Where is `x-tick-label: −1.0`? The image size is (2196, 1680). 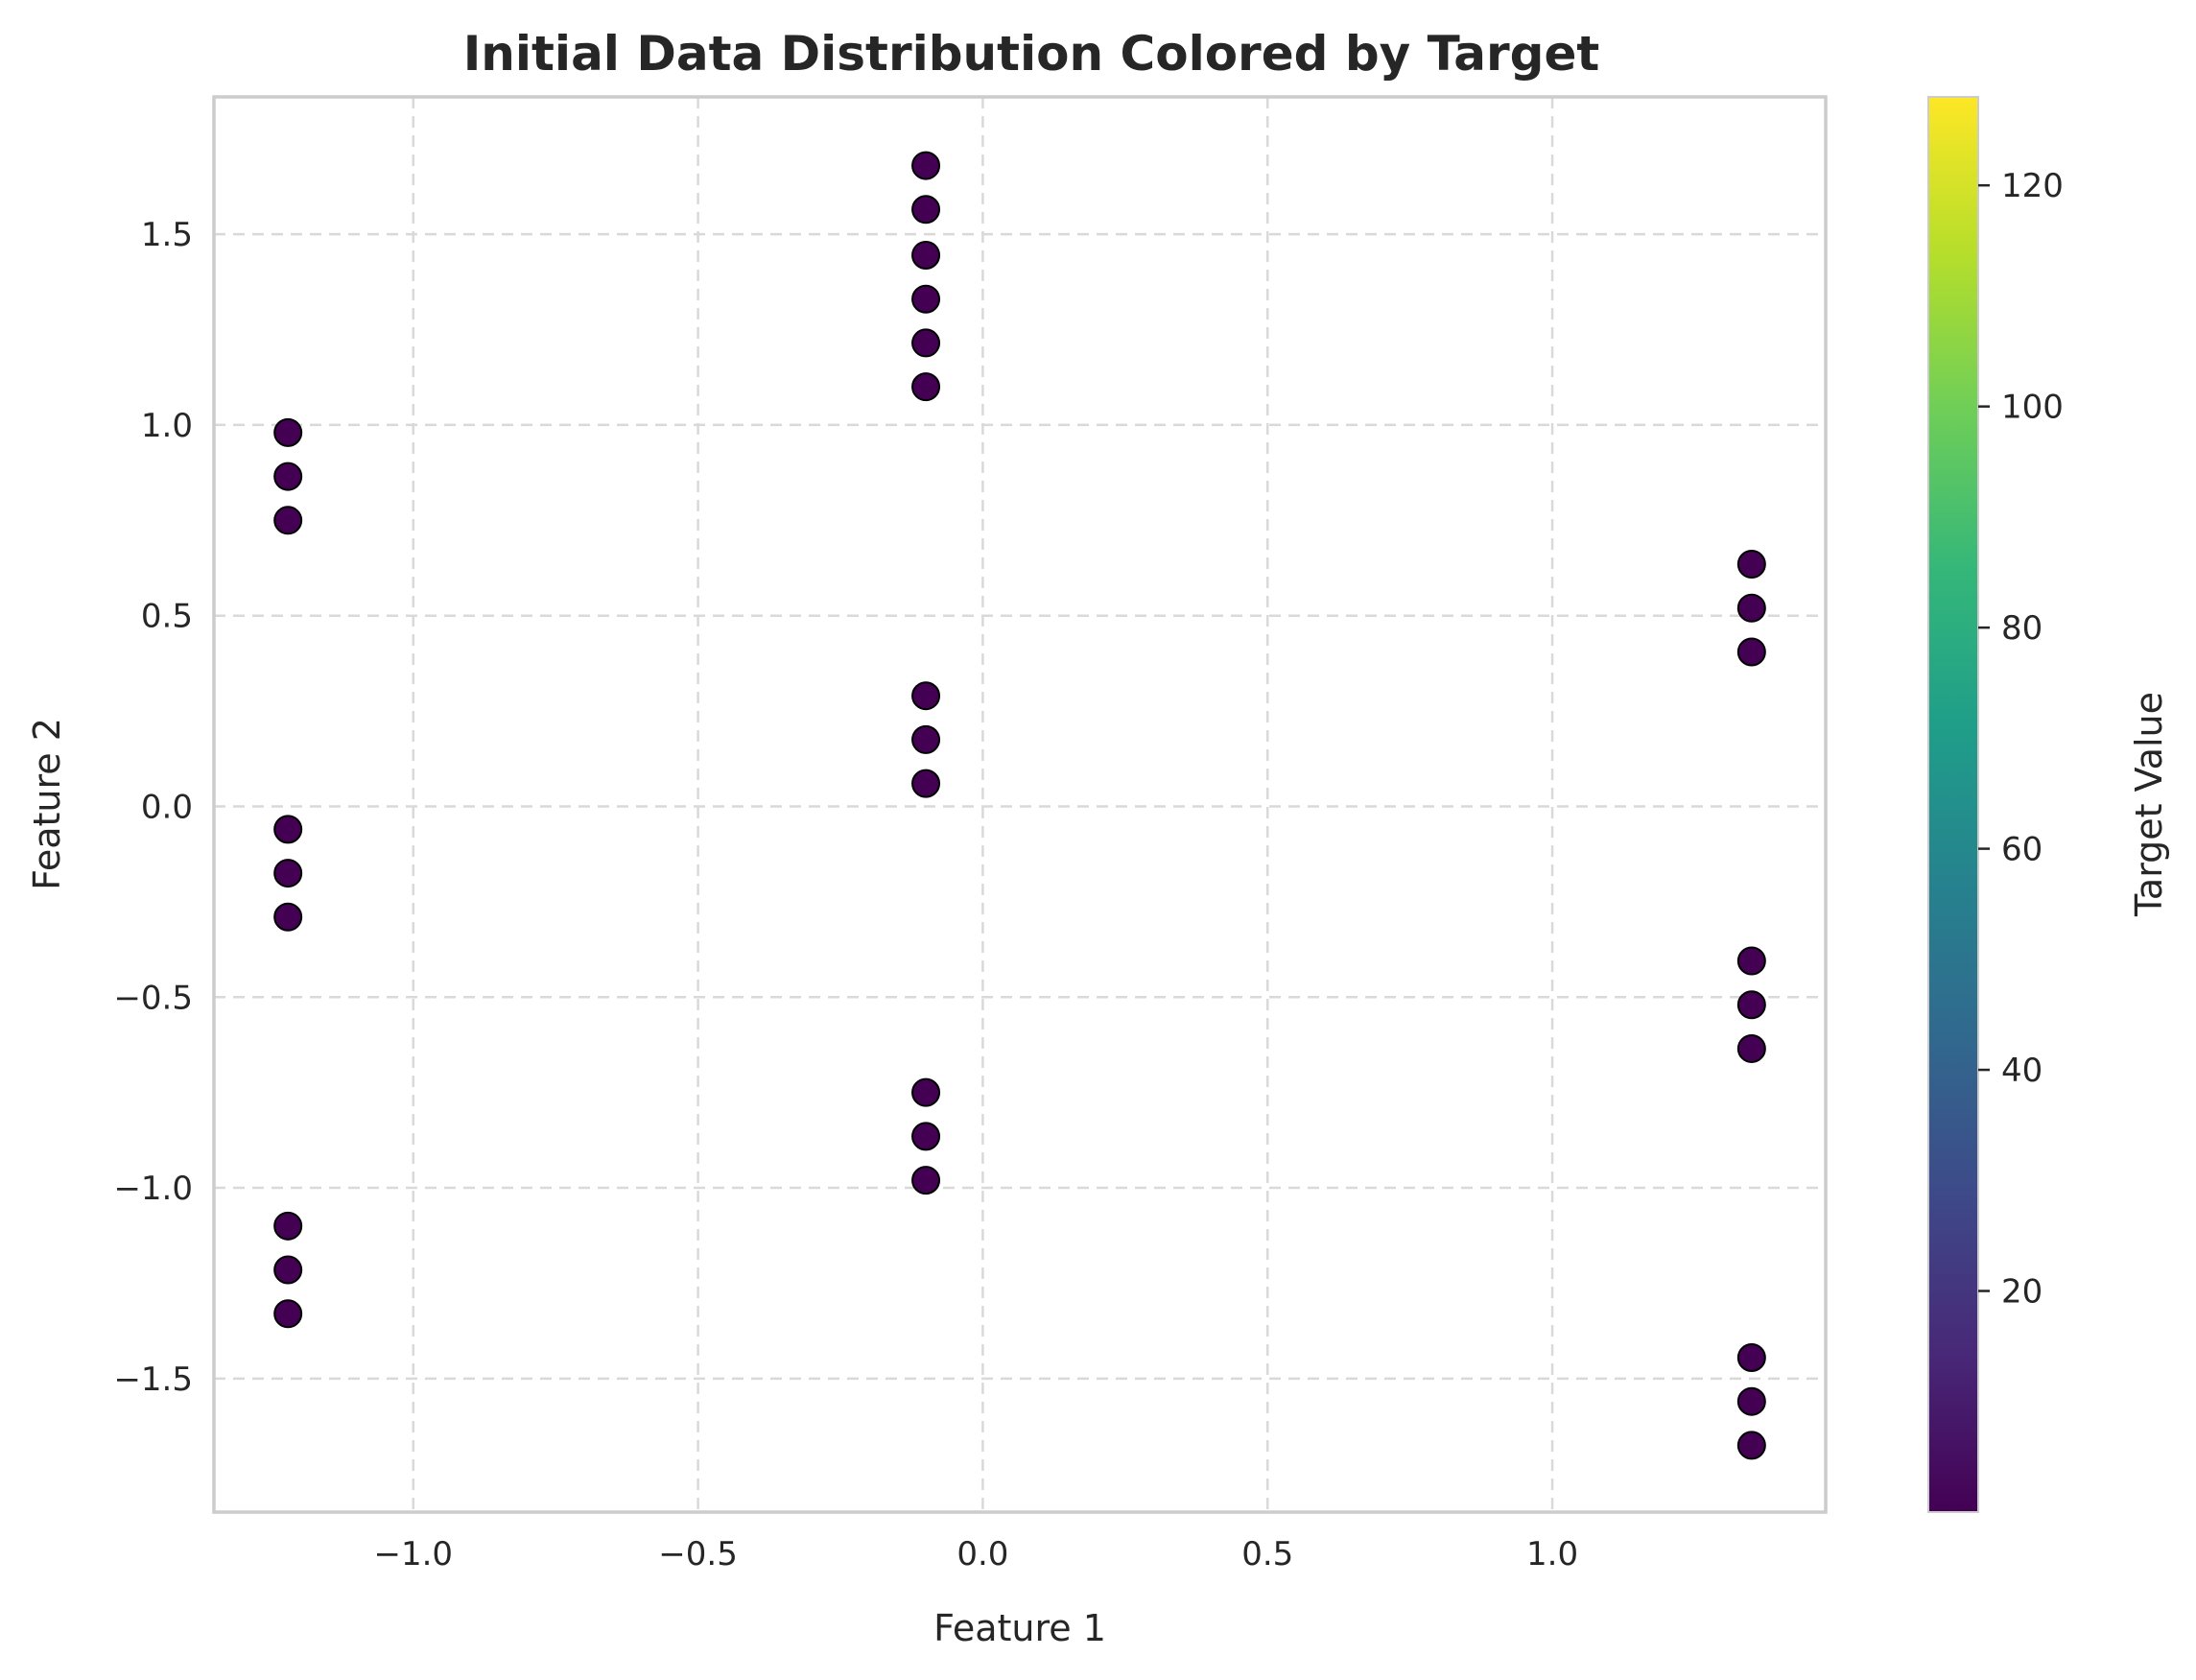 x-tick-label: −1.0 is located at coordinates (413, 1555).